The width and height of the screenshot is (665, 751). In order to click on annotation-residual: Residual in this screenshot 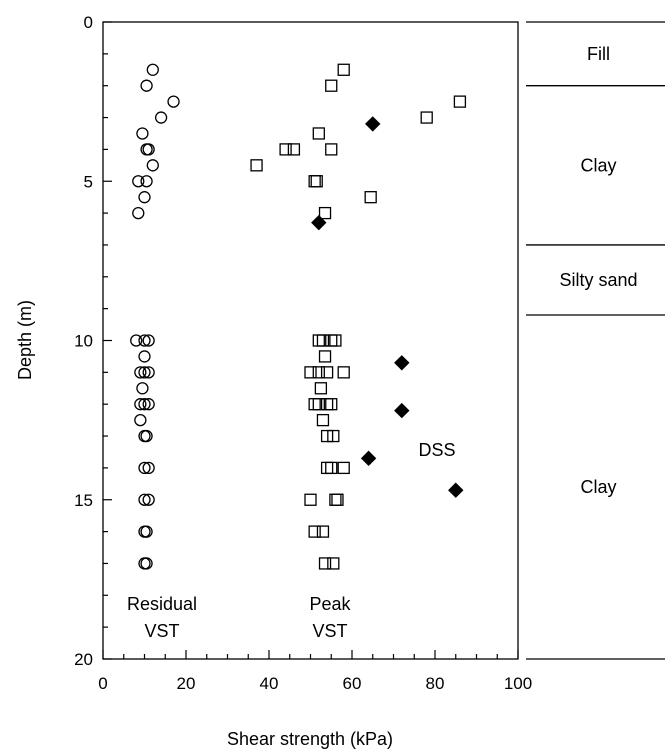, I will do `click(162, 604)`.